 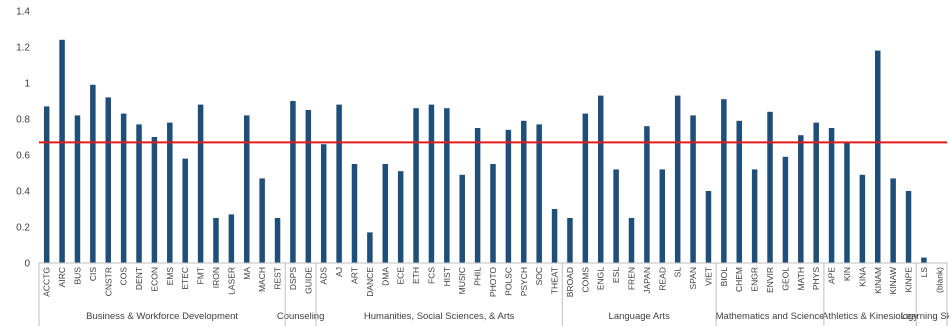 I want to click on bar-fren, so click(x=631, y=240).